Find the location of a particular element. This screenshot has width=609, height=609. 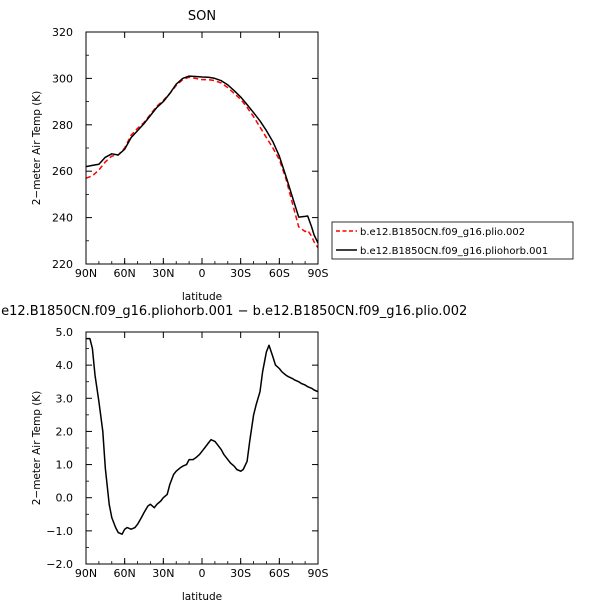

top-x-tick-label: 90S is located at coordinates (318, 273).